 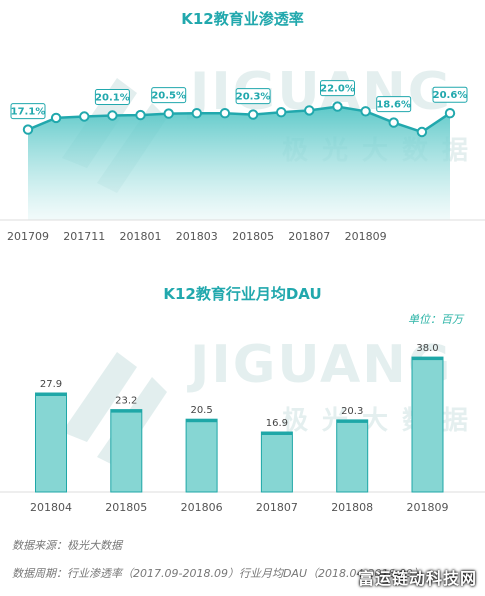 I want to click on svg-text: 18.6%, so click(x=393, y=105).